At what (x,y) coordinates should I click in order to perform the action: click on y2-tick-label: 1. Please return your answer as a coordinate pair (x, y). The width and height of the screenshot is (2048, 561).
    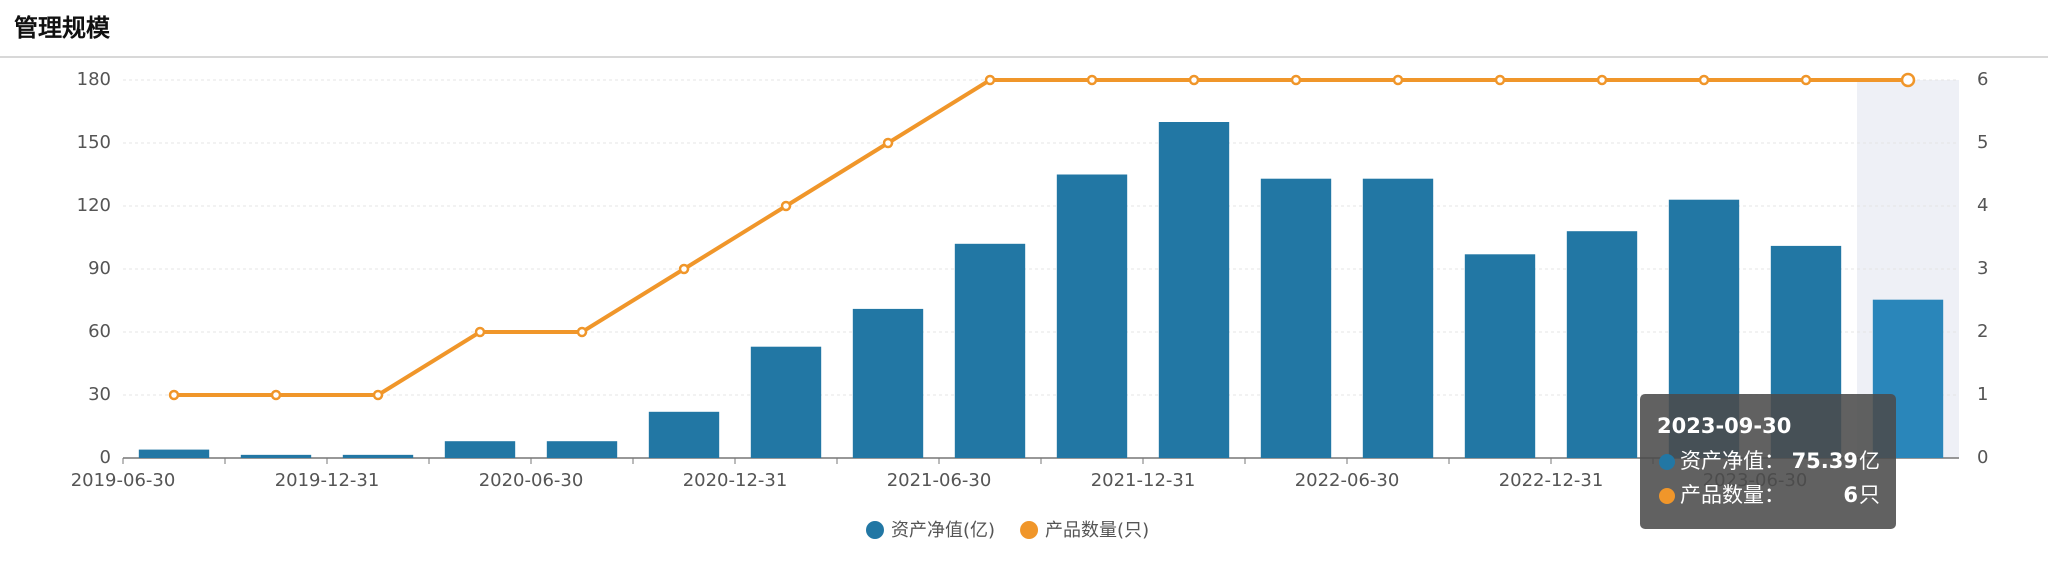
    Looking at the image, I should click on (1982, 394).